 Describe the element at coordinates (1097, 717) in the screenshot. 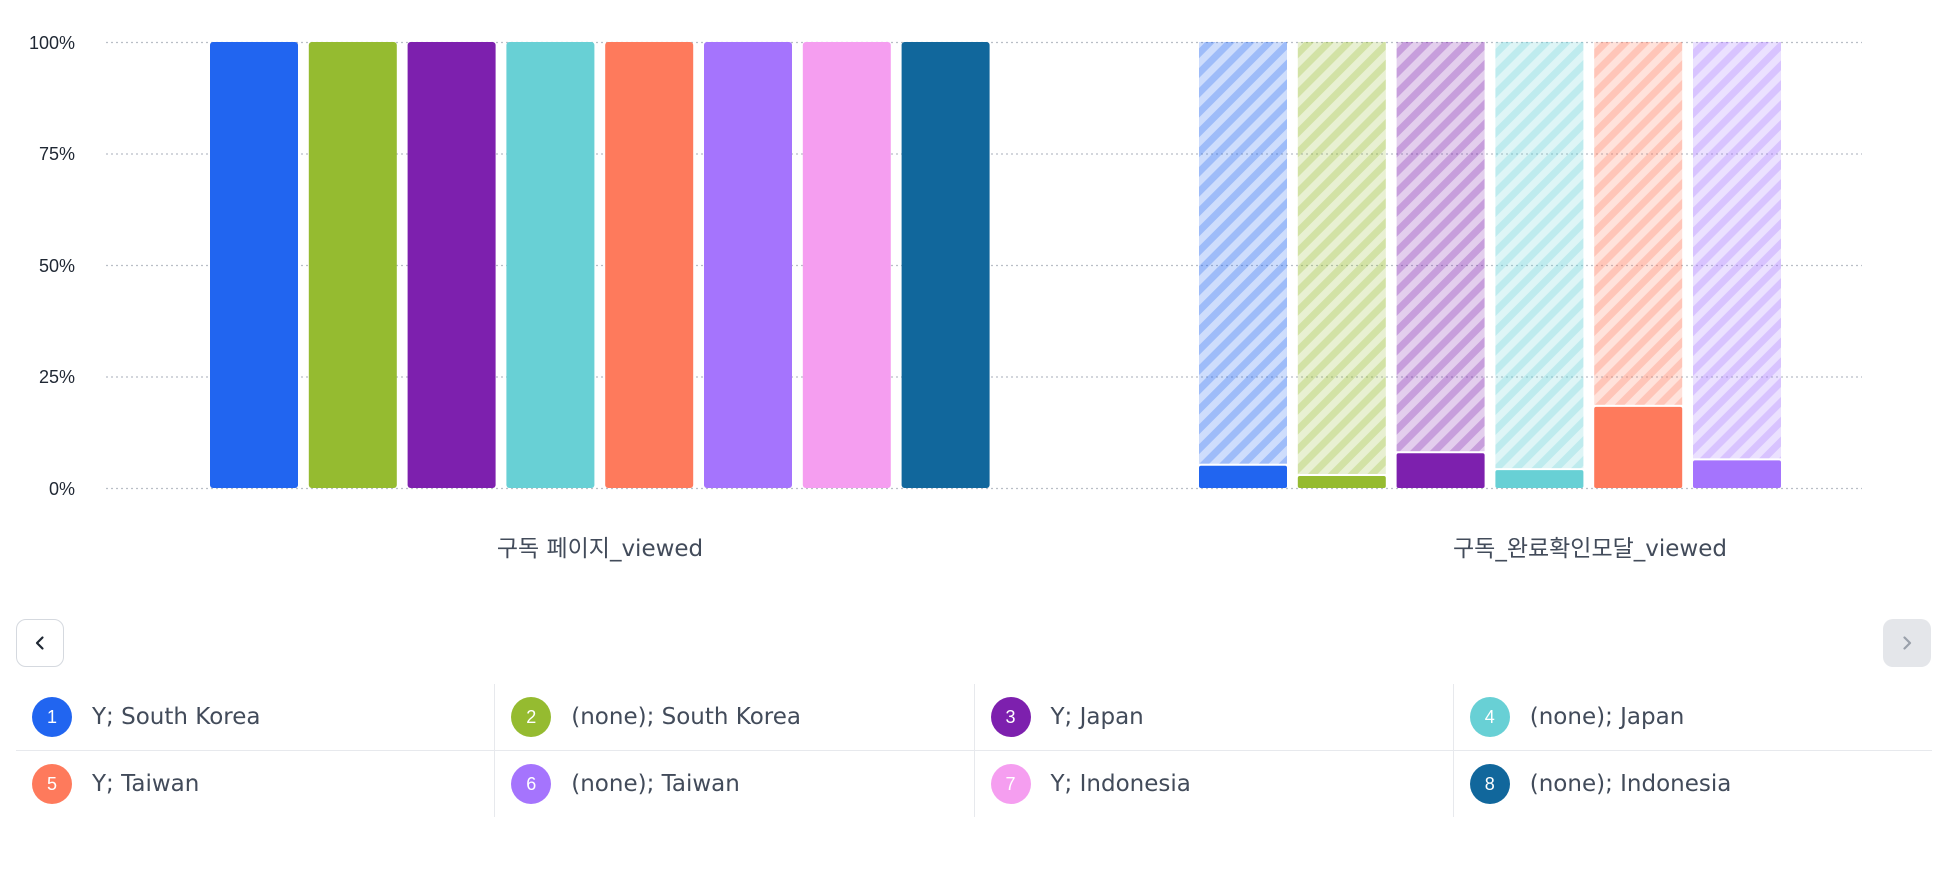

I see `legend-label: Y; Japan` at that location.